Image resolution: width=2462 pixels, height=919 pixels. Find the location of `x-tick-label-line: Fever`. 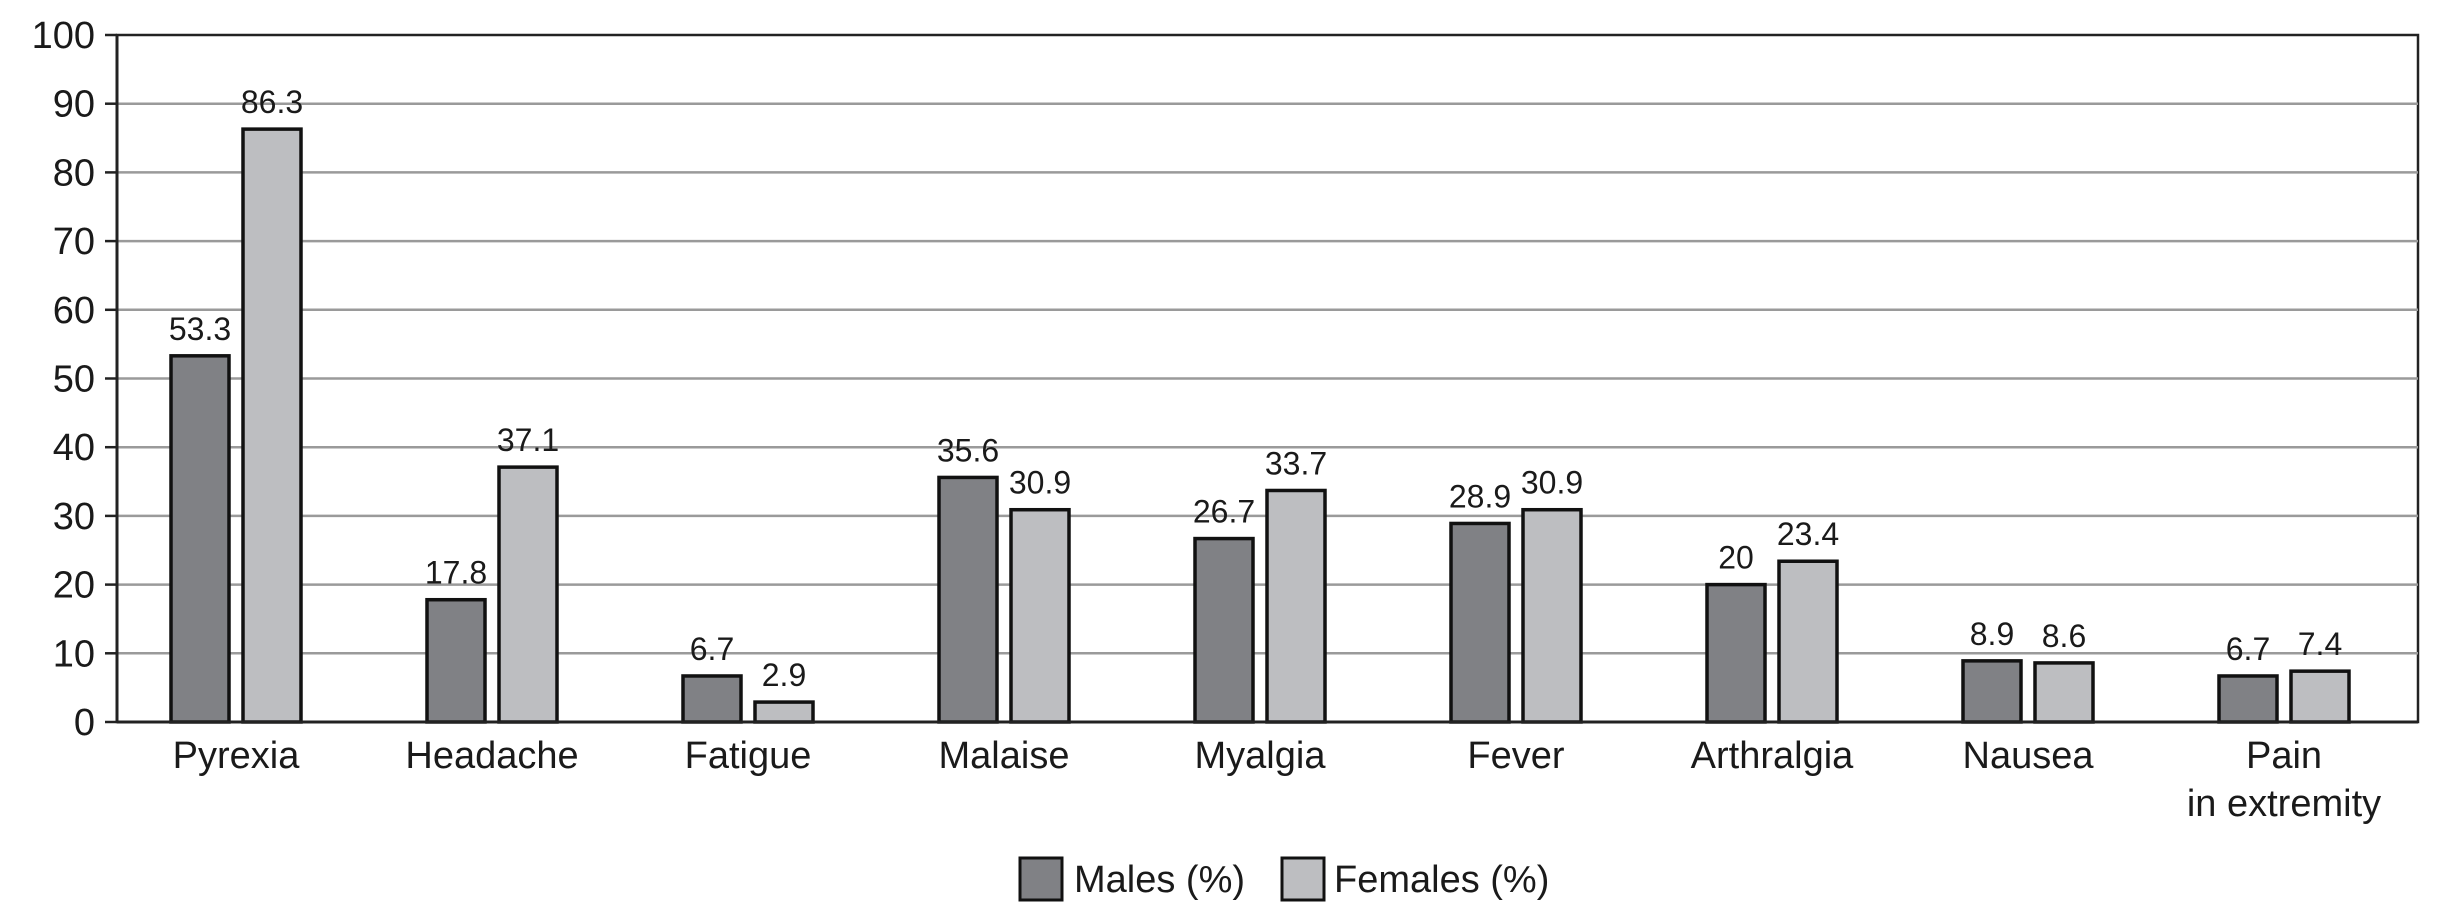

x-tick-label-line: Fever is located at coordinates (1515, 756).